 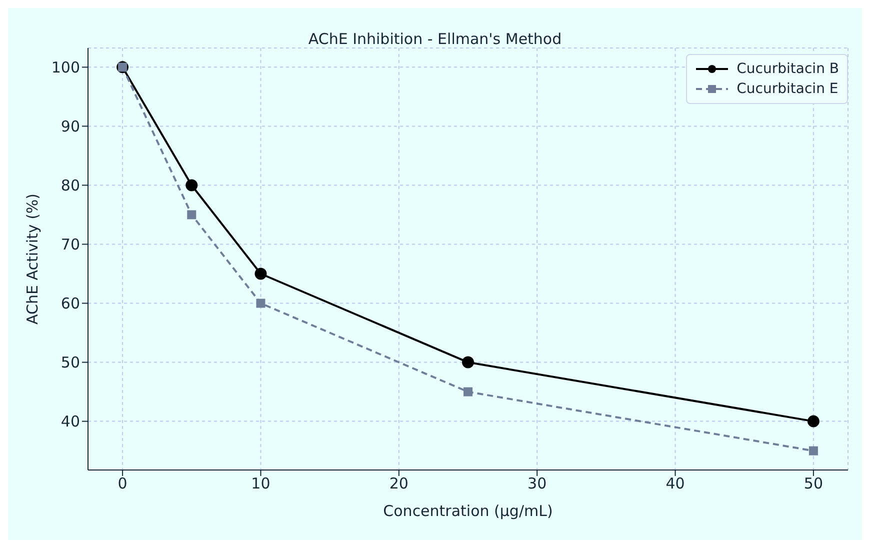 What do you see at coordinates (70, 303) in the screenshot?
I see `y-tick-label: 60` at bounding box center [70, 303].